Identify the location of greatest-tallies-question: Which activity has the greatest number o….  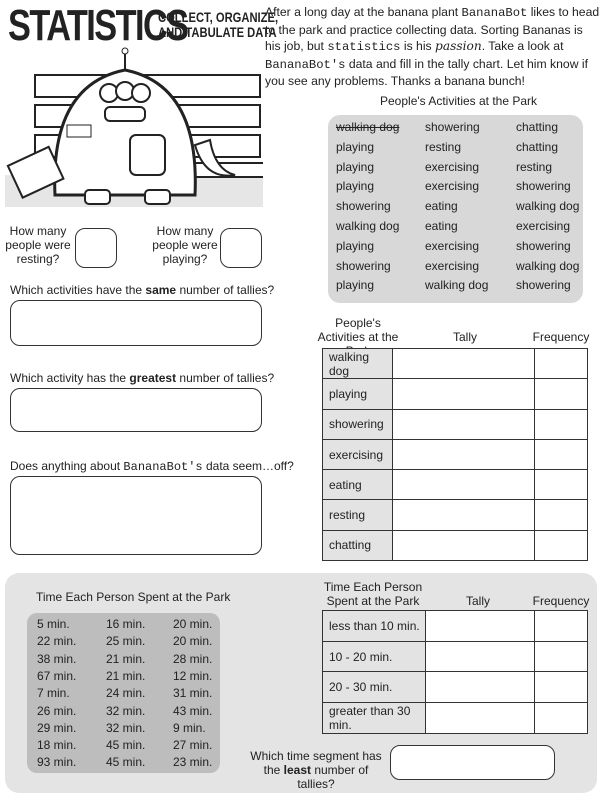
(142, 378).